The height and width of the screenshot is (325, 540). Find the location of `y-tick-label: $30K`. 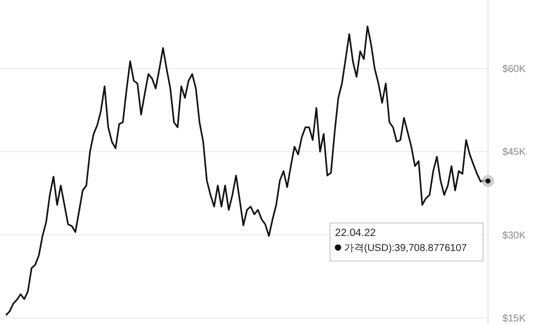

y-tick-label: $30K is located at coordinates (514, 236).